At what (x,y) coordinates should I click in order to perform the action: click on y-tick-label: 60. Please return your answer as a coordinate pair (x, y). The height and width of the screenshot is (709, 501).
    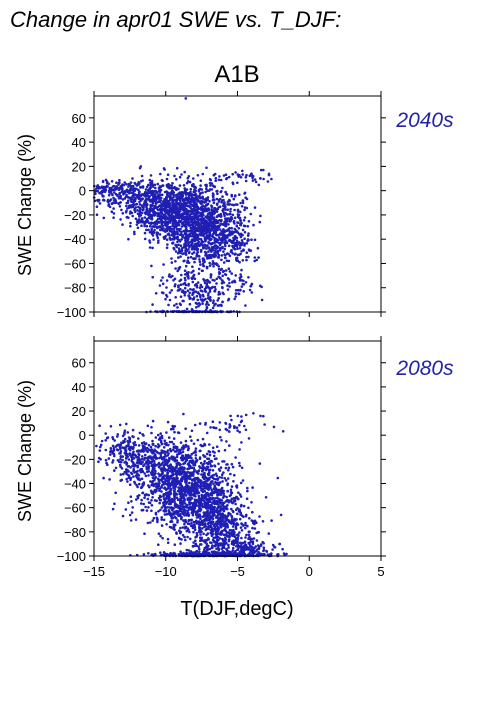
    Looking at the image, I should click on (79, 118).